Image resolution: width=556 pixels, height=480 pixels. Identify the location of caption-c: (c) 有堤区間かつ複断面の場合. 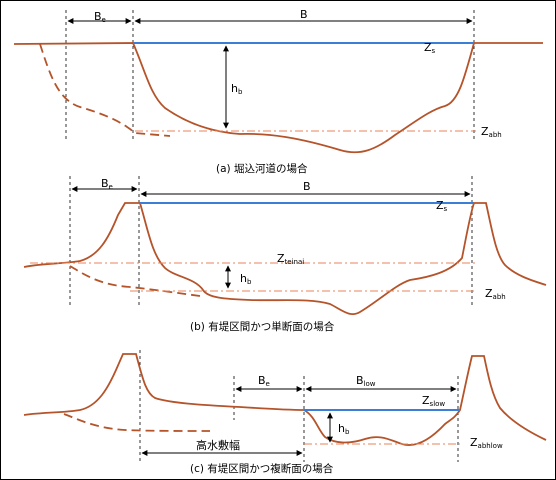
(262, 468).